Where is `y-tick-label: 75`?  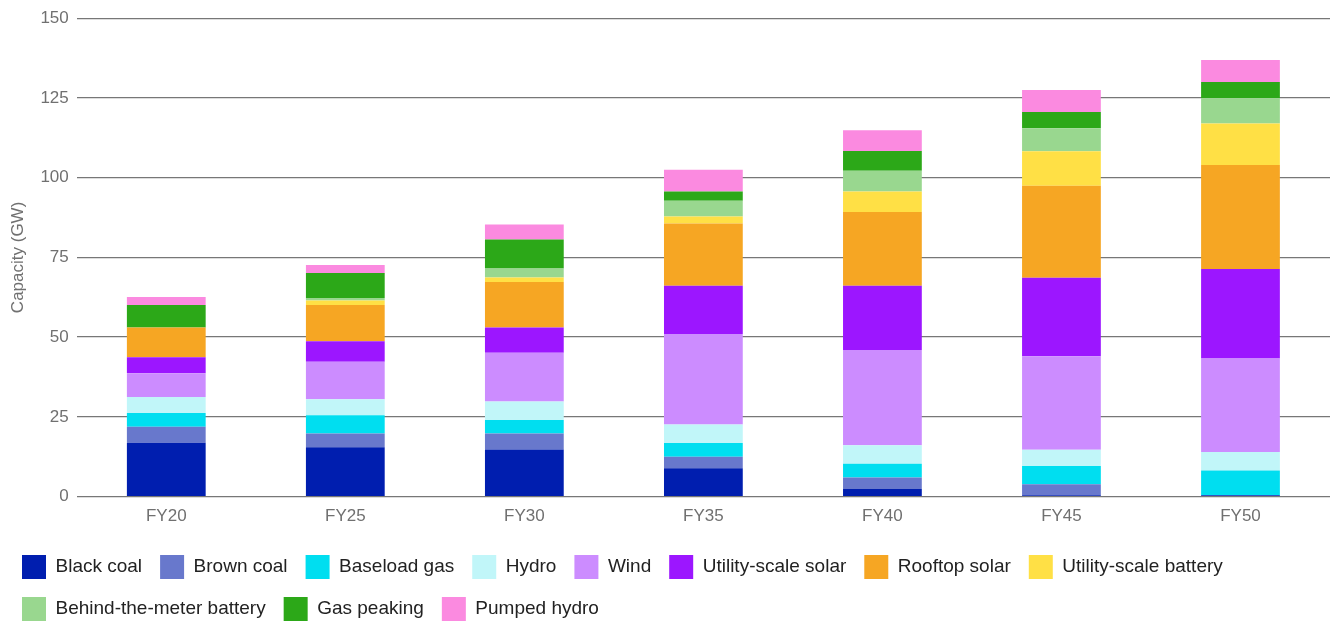 y-tick-label: 75 is located at coordinates (59, 257).